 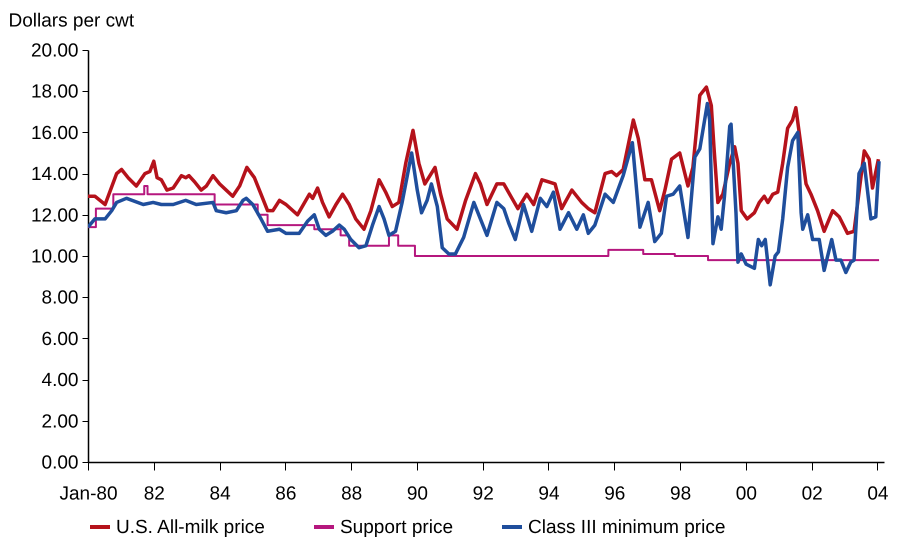 I want to click on y-tick-label: 14.00, so click(x=54, y=175).